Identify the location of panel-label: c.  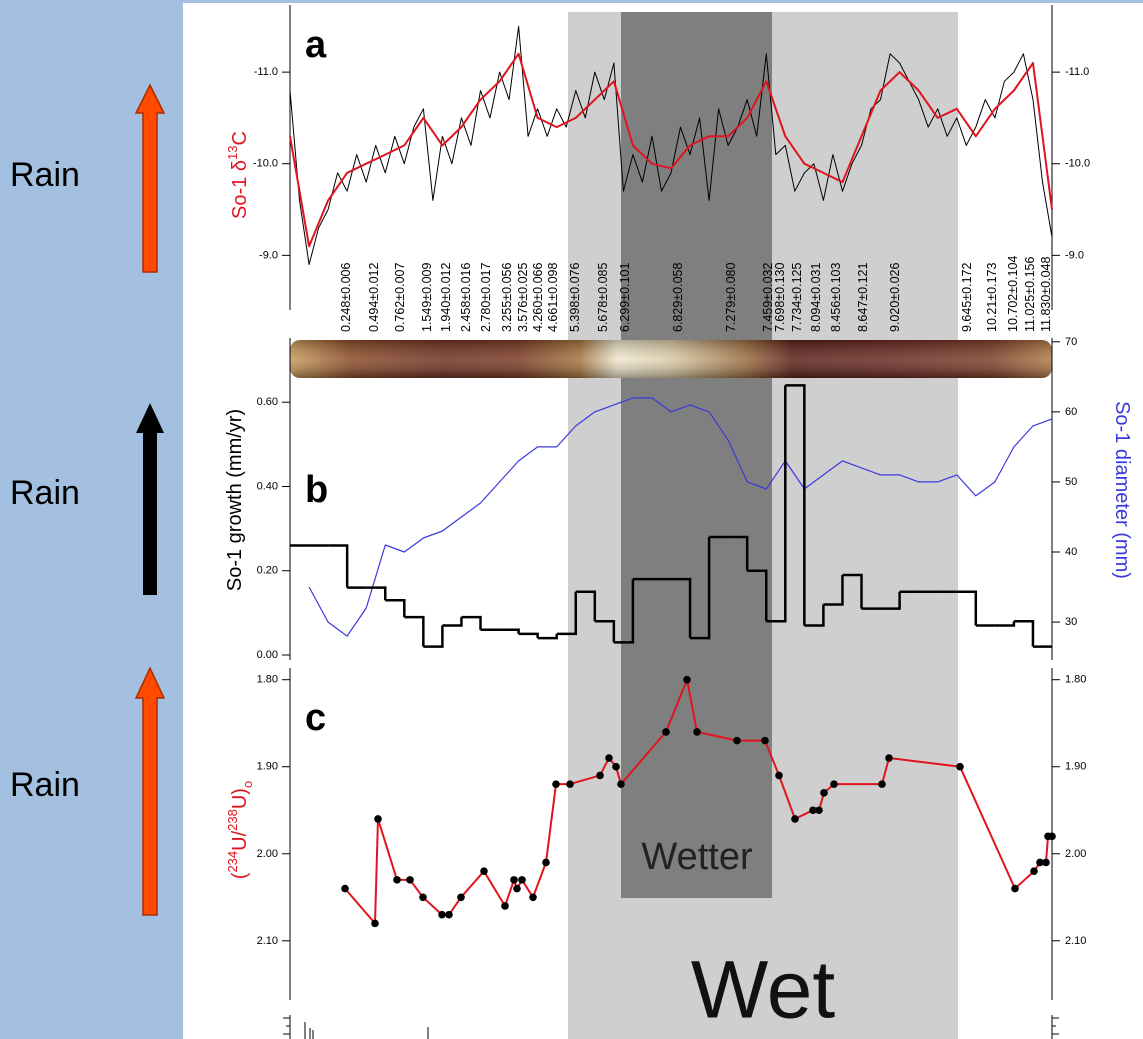
(315, 718).